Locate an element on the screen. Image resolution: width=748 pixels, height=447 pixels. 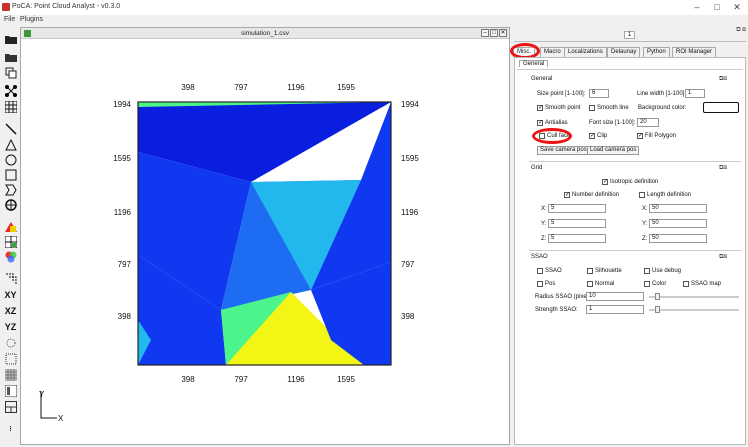
open-dataset-icon is located at coordinates (10, 56).